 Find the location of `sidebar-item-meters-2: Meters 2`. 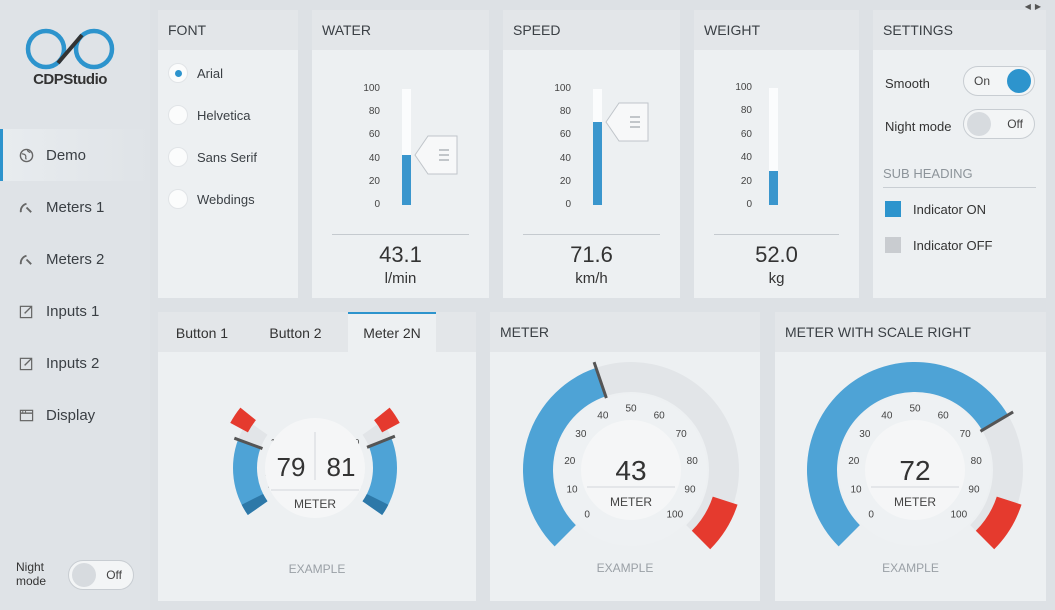

sidebar-item-meters-2: Meters 2 is located at coordinates (75, 259).